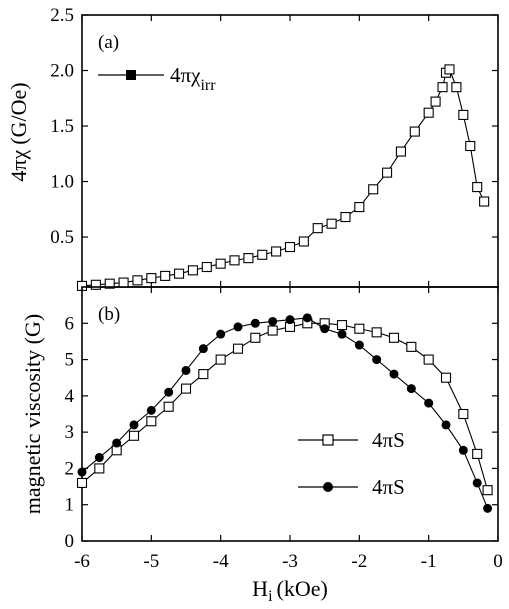 The height and width of the screenshot is (609, 509). Describe the element at coordinates (290, 561) in the screenshot. I see `x-tick-label: -3` at that location.